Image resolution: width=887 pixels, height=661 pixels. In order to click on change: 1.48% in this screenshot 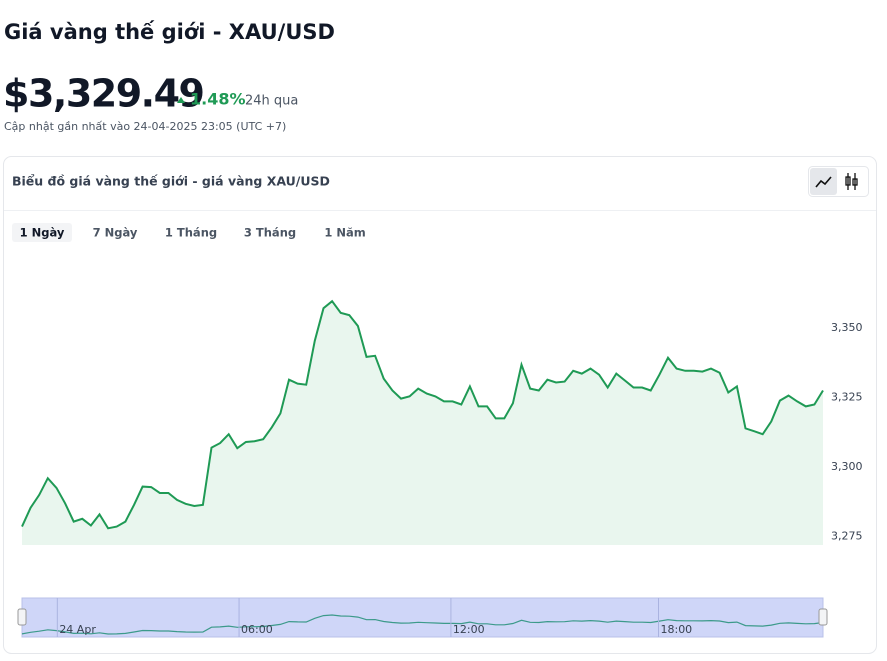, I will do `click(218, 99)`.